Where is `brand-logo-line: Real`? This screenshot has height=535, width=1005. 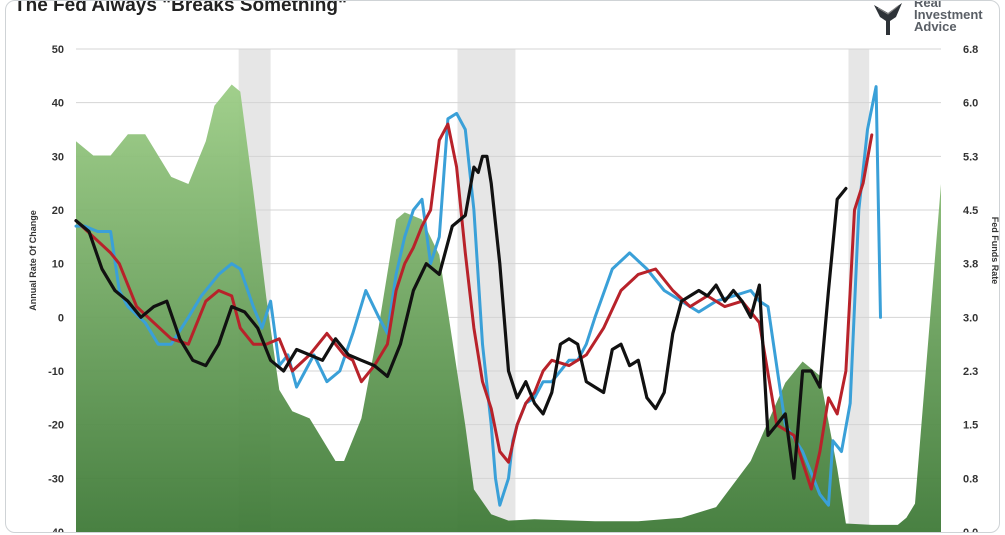 brand-logo-line: Real is located at coordinates (928, 5).